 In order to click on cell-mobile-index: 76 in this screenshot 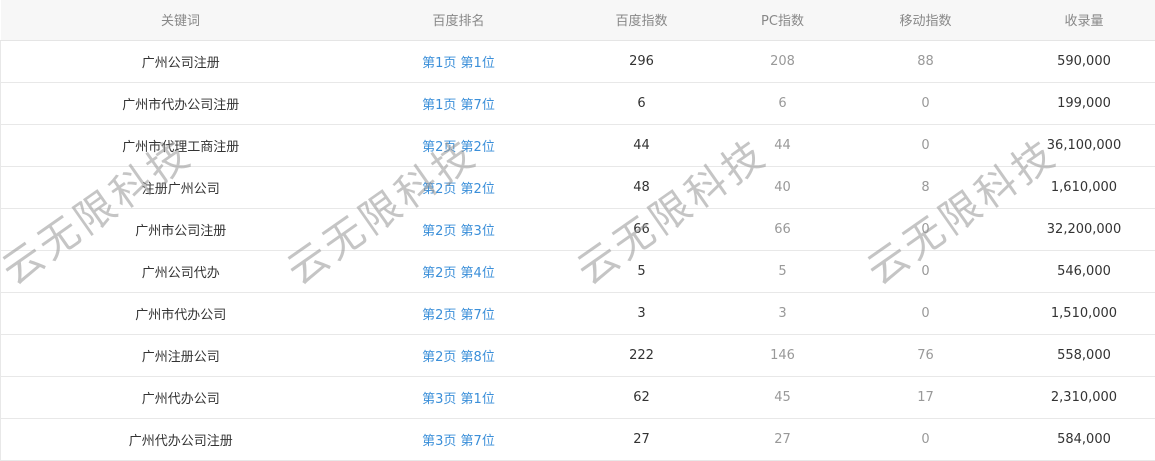, I will do `click(926, 355)`.